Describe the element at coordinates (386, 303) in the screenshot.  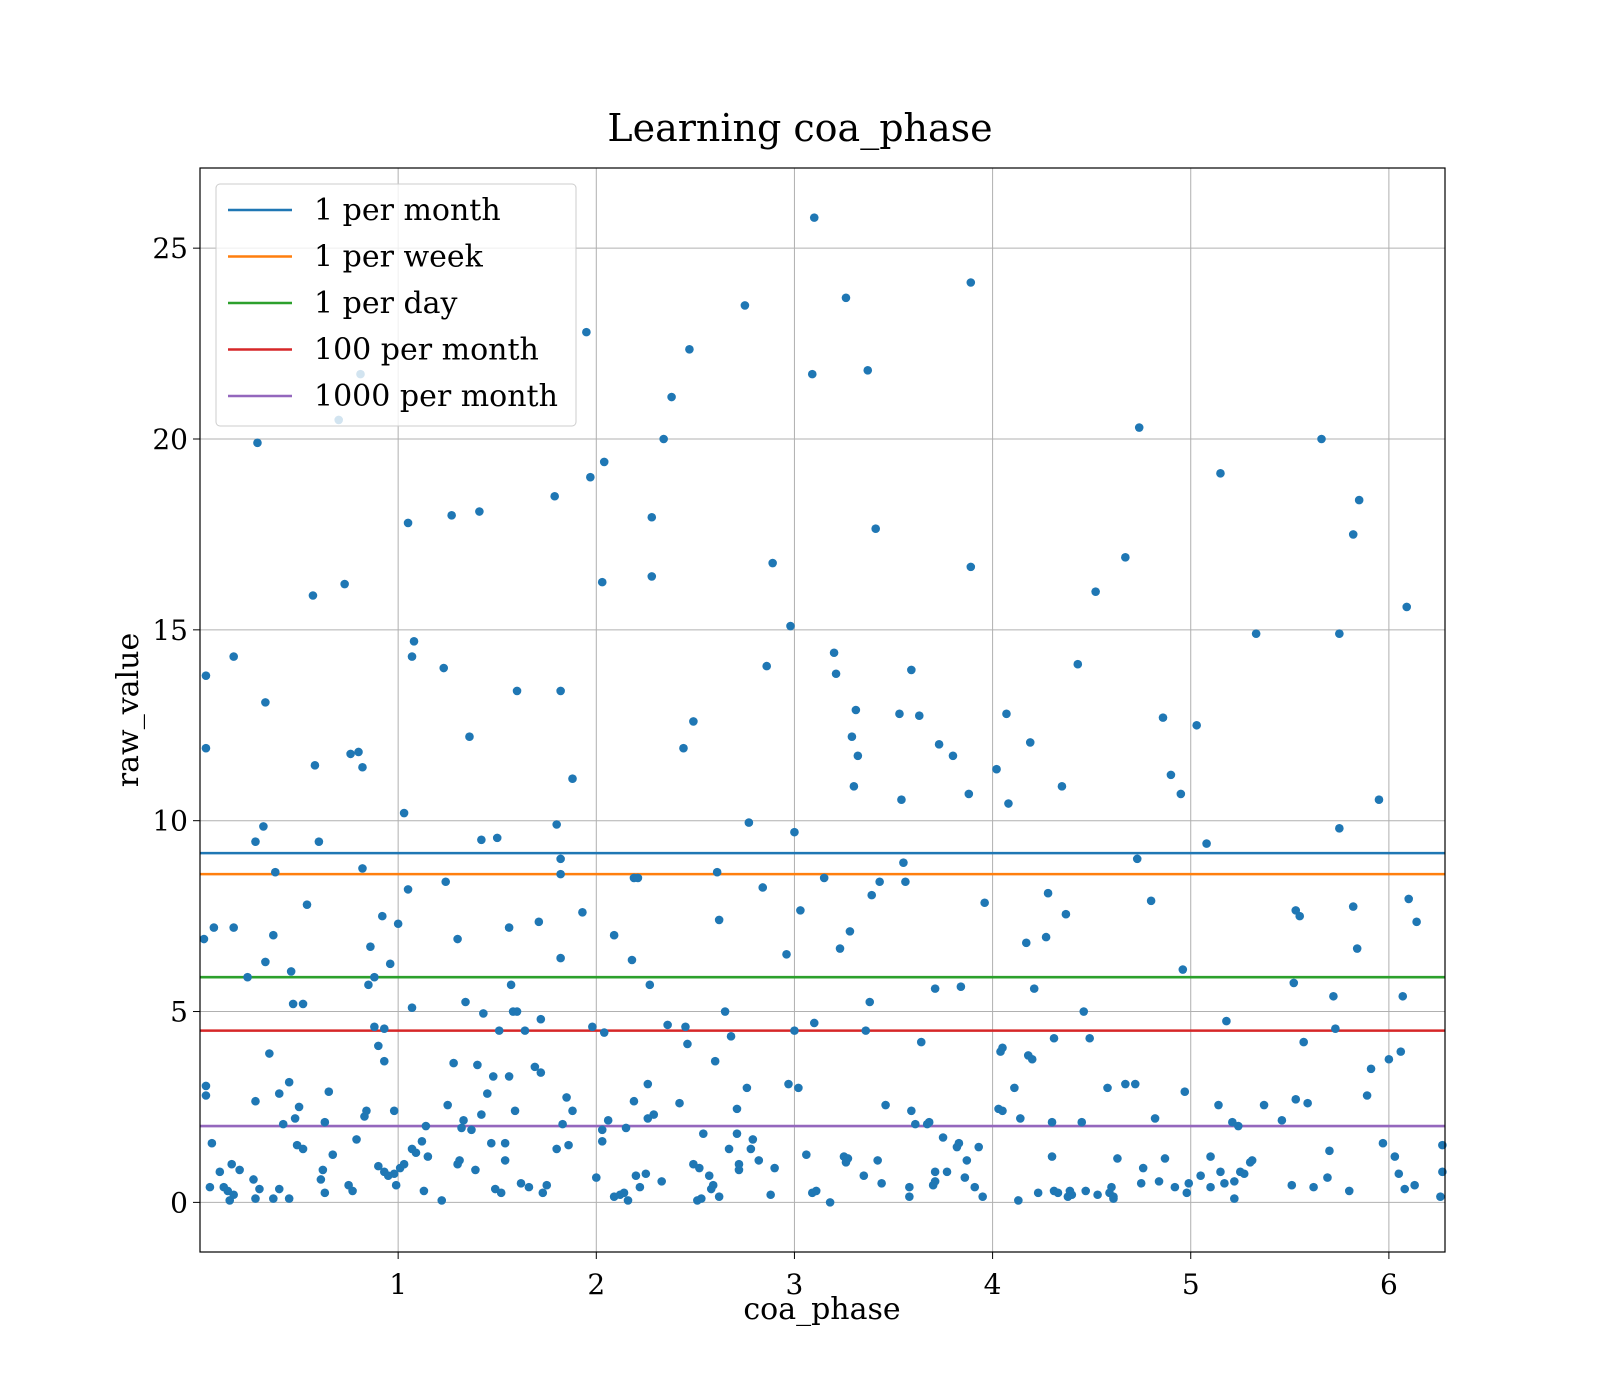
I see `legend-label: 1 per day` at that location.